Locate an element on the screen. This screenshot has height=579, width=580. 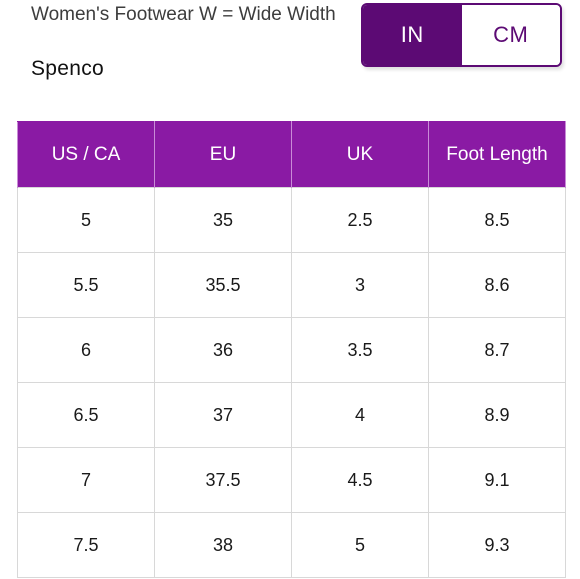
cell-uk: 5 is located at coordinates (360, 545).